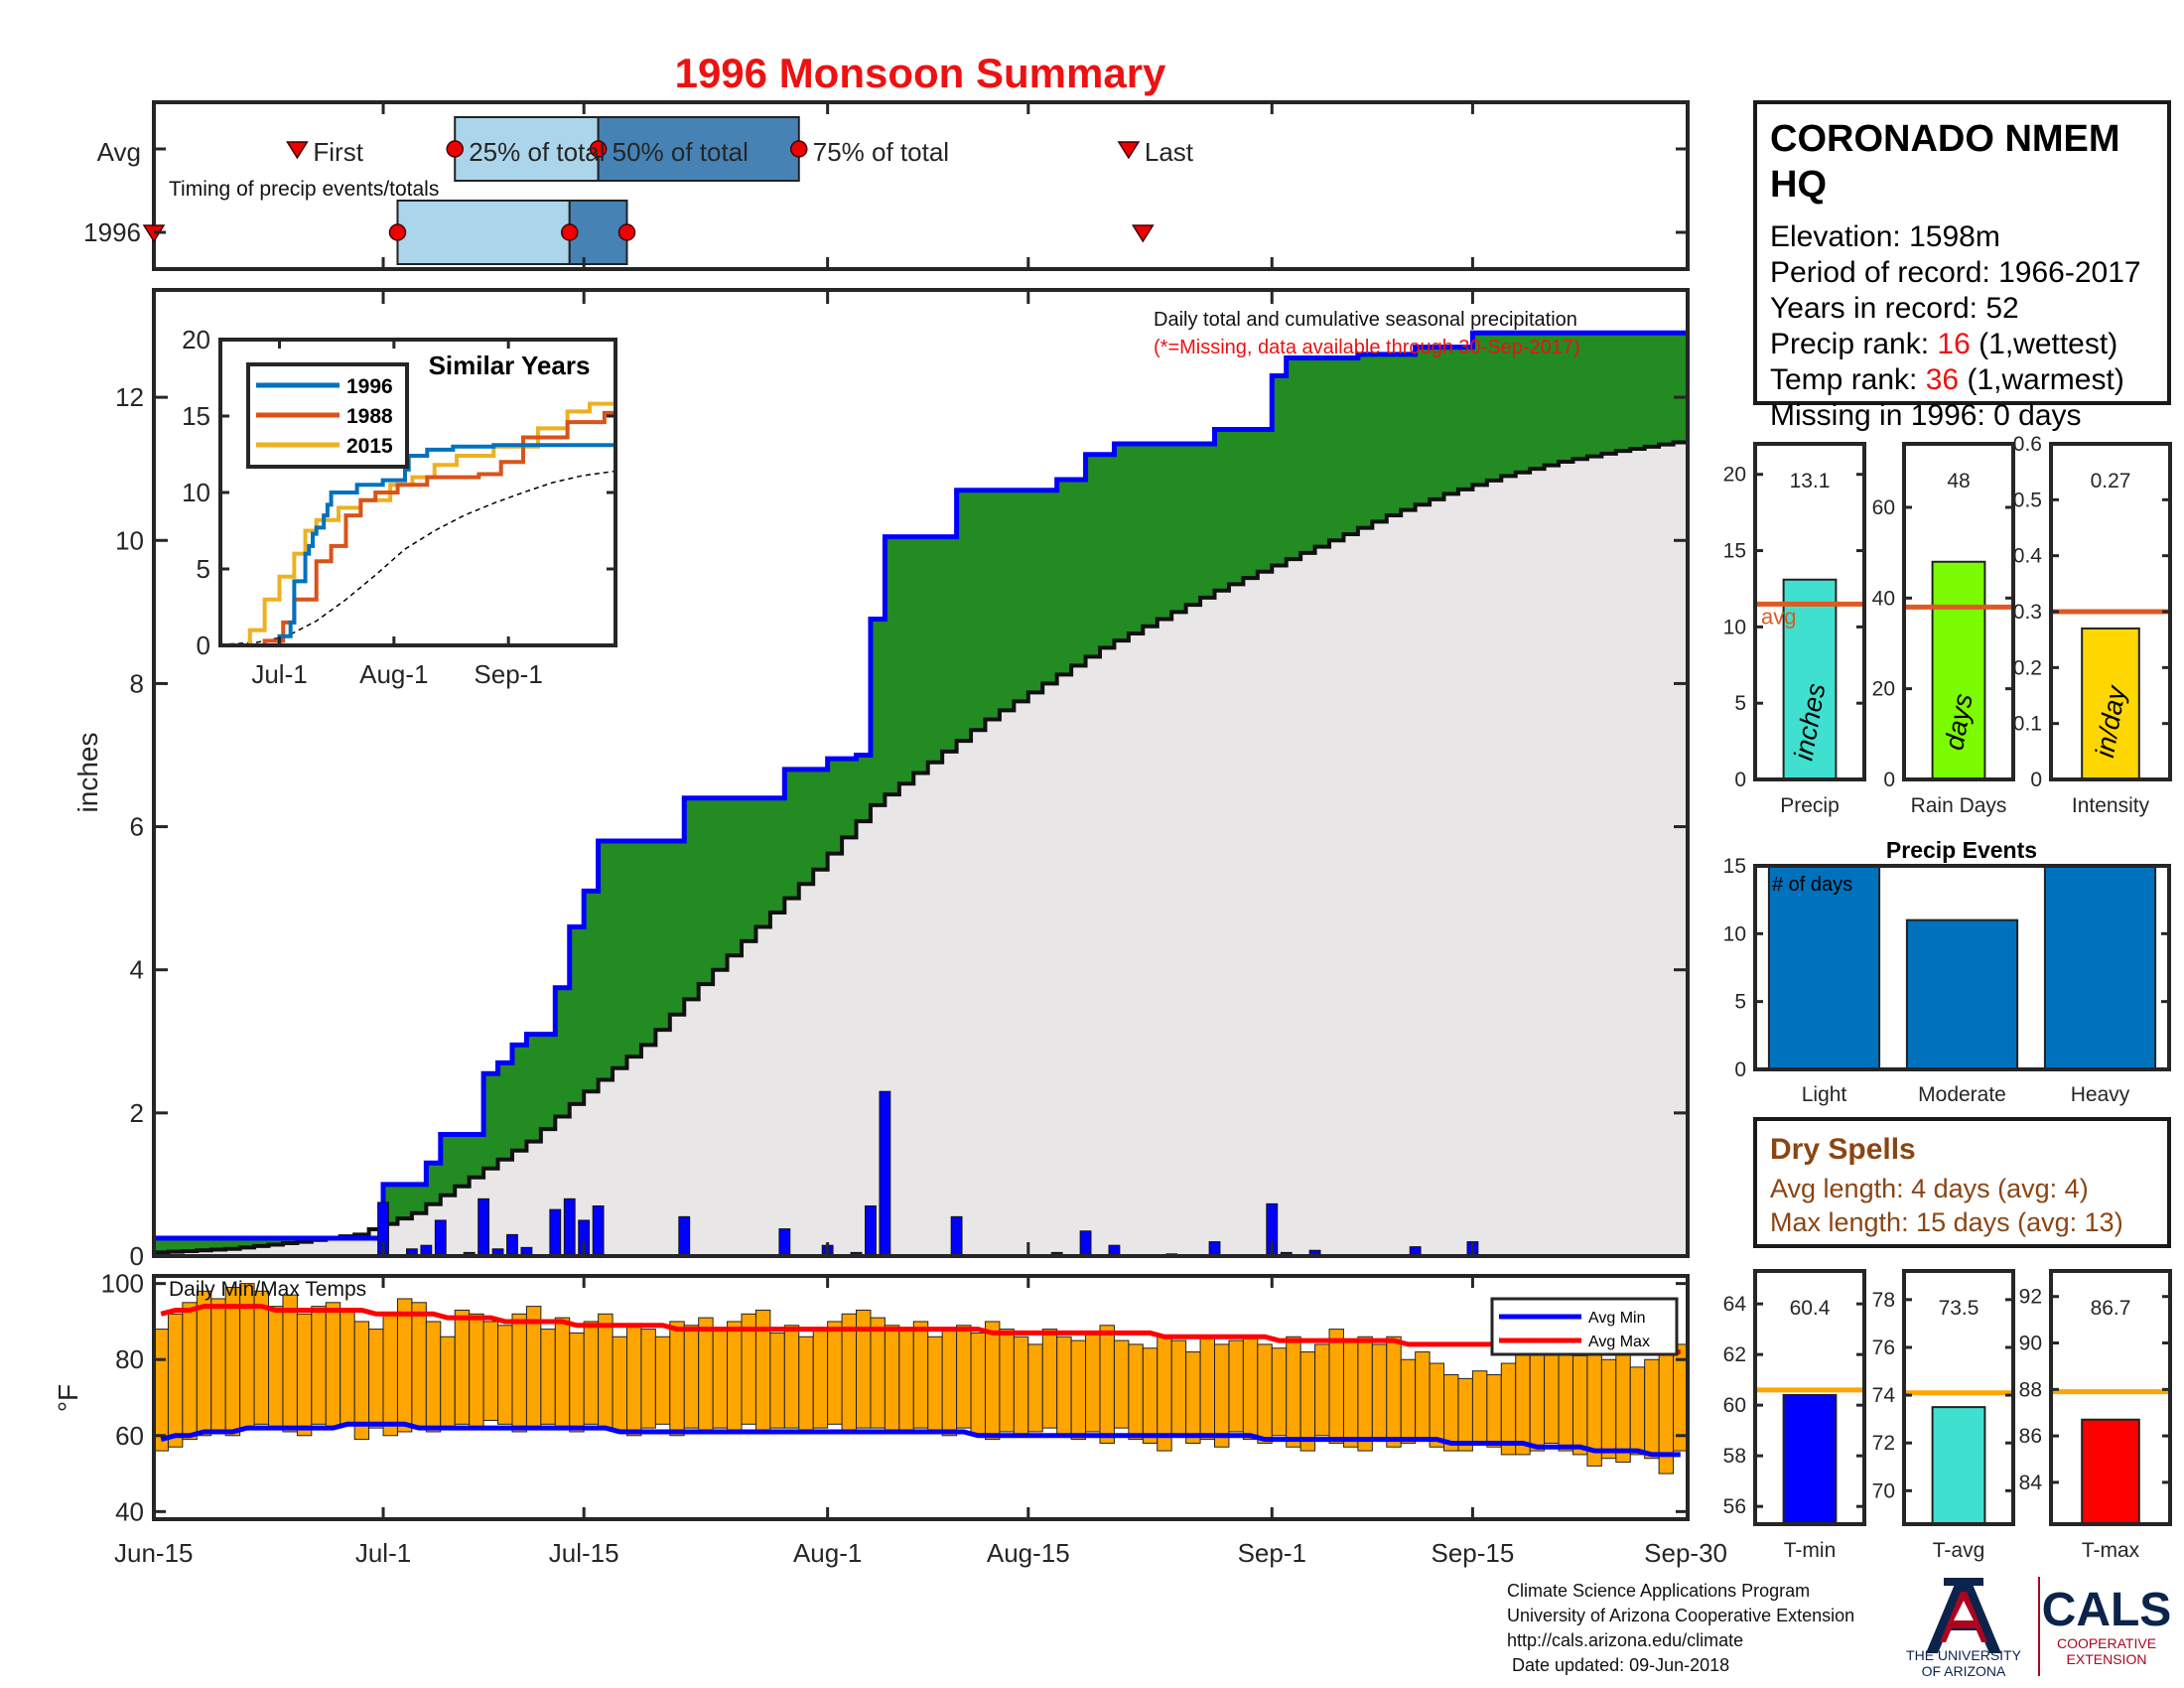  What do you see at coordinates (1618, 1665) in the screenshot?
I see `footer-line-4: Date updated: 09-Jun-2018` at bounding box center [1618, 1665].